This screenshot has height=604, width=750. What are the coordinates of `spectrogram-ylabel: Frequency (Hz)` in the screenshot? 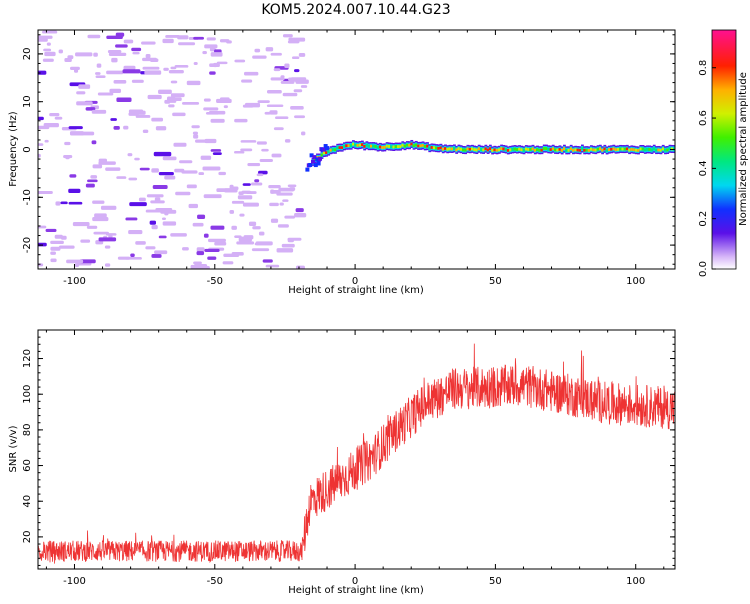 It's located at (13, 149).